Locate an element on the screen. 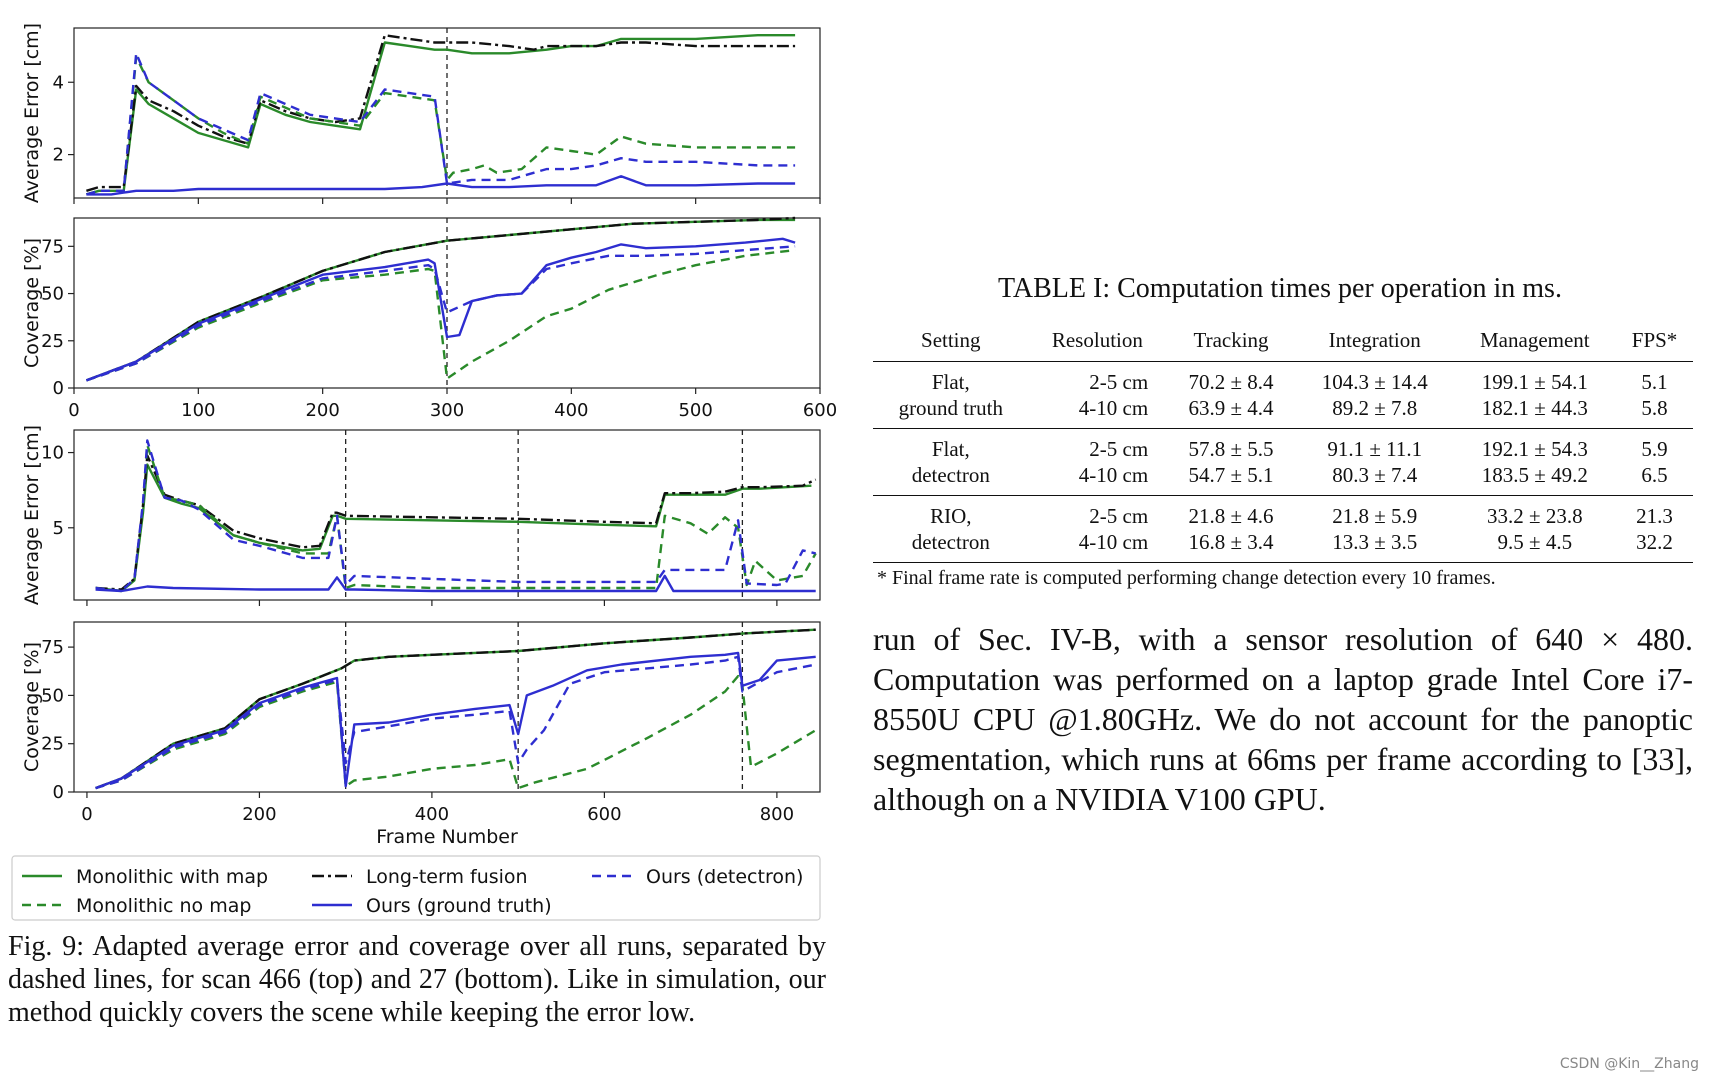 The width and height of the screenshot is (1711, 1080). setting-cell: RIO, detectron is located at coordinates (951, 529).